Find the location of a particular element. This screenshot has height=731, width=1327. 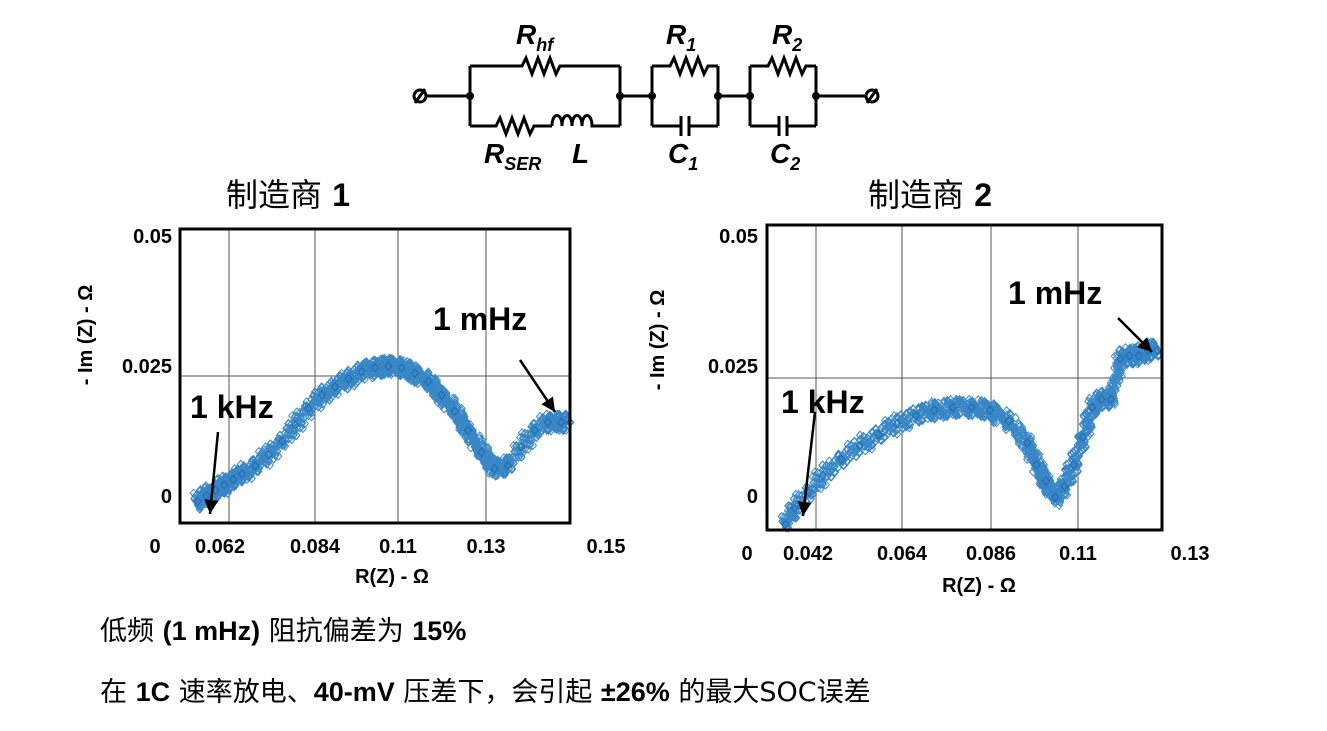

x-tick-label: 0.13 is located at coordinates (1190, 554).